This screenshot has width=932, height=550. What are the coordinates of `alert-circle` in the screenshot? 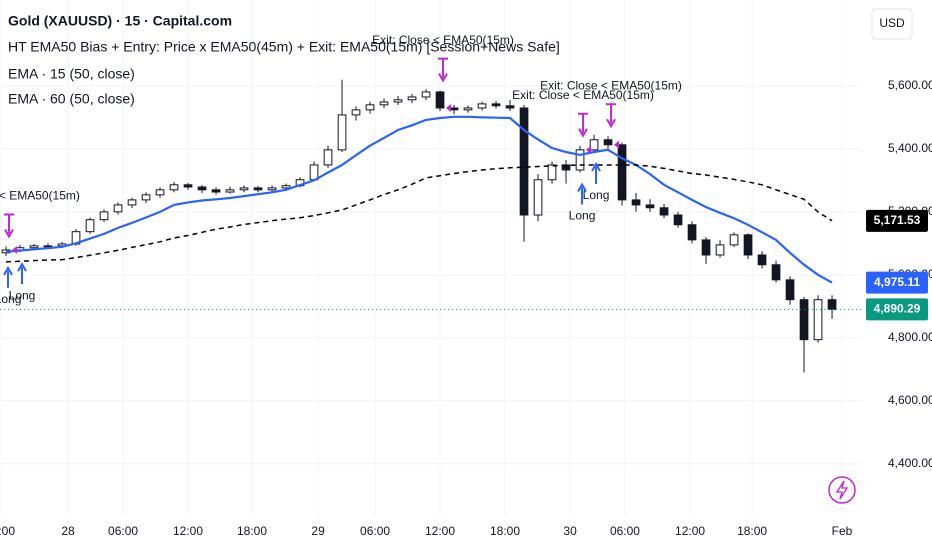 It's located at (842, 490).